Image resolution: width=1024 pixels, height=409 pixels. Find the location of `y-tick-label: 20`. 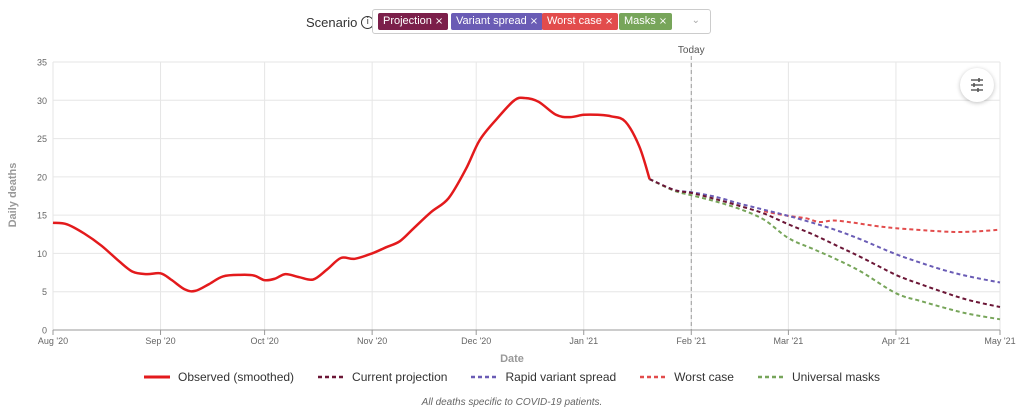

y-tick-label: 20 is located at coordinates (42, 177).